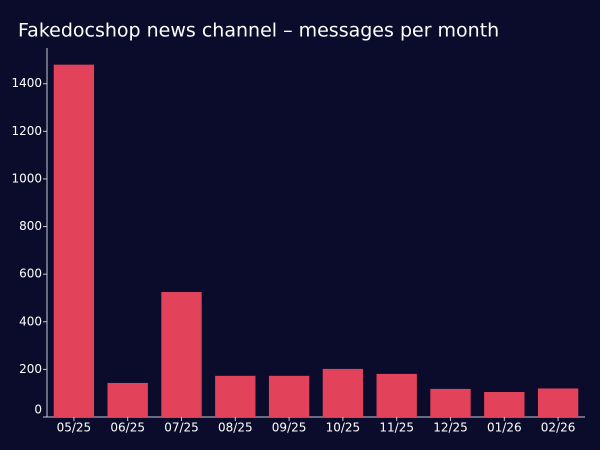  I want to click on y-tick-label: 200, so click(30, 369).